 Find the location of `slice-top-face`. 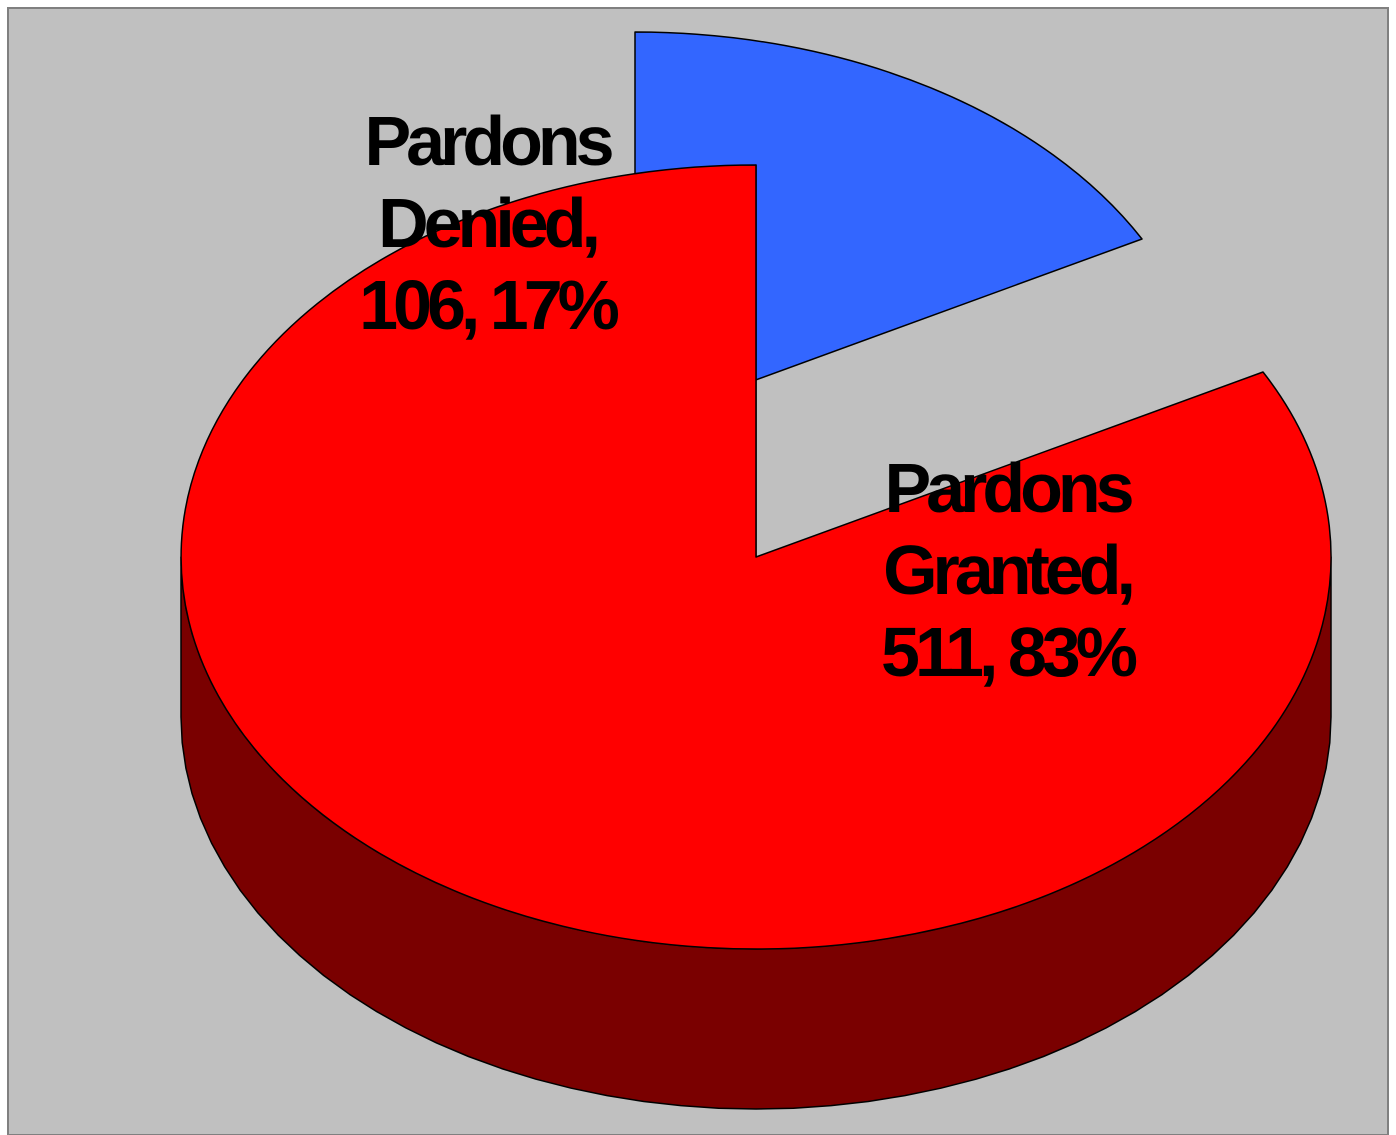

slice-top-face is located at coordinates (888, 228).